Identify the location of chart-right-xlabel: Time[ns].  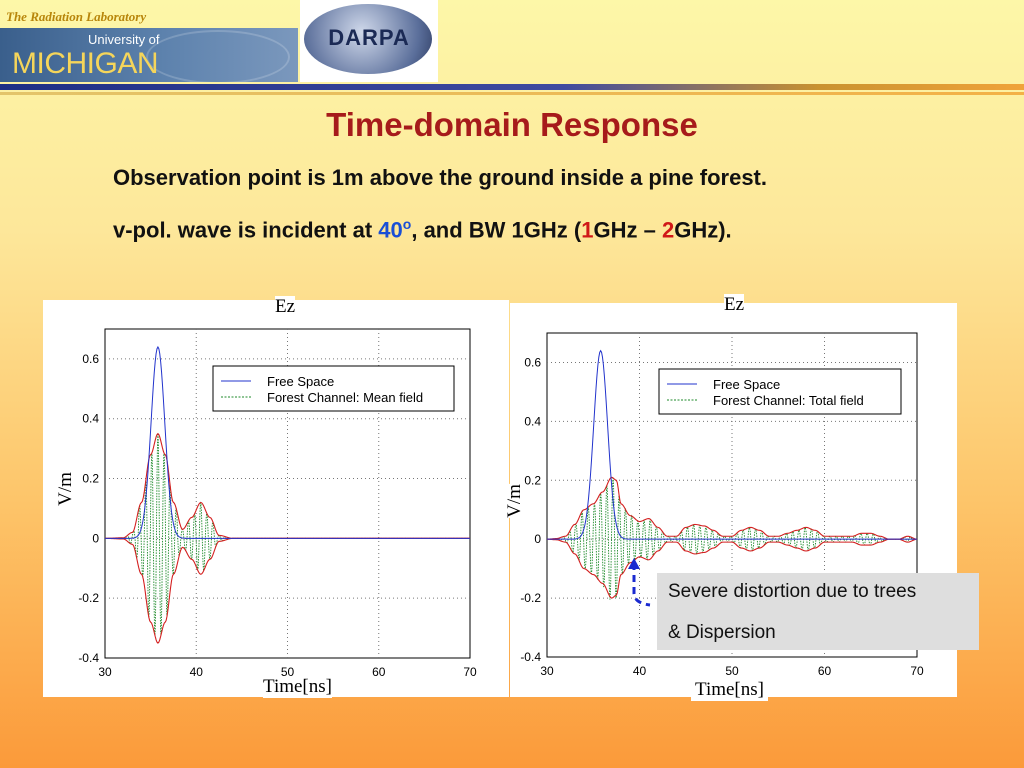
(729, 690).